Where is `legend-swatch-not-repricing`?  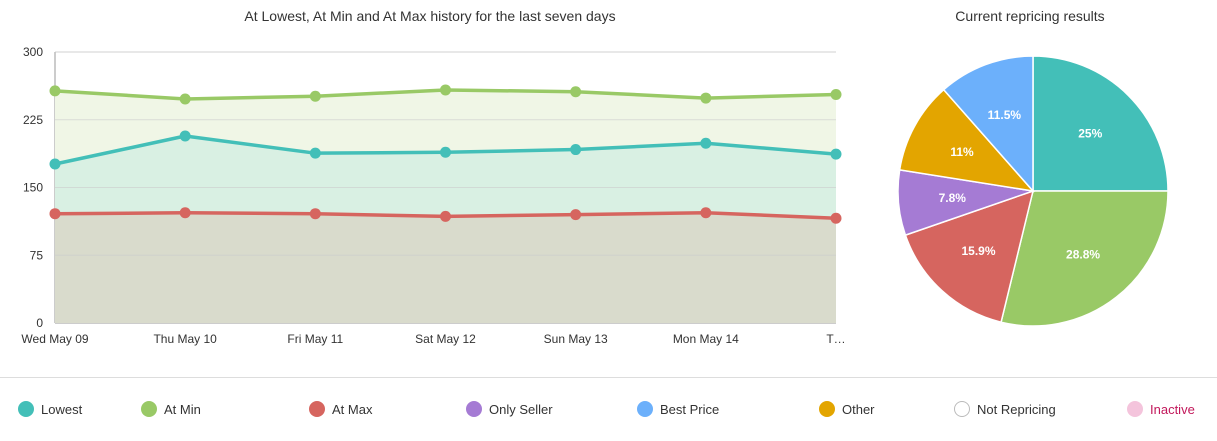
legend-swatch-not-repricing is located at coordinates (962, 409).